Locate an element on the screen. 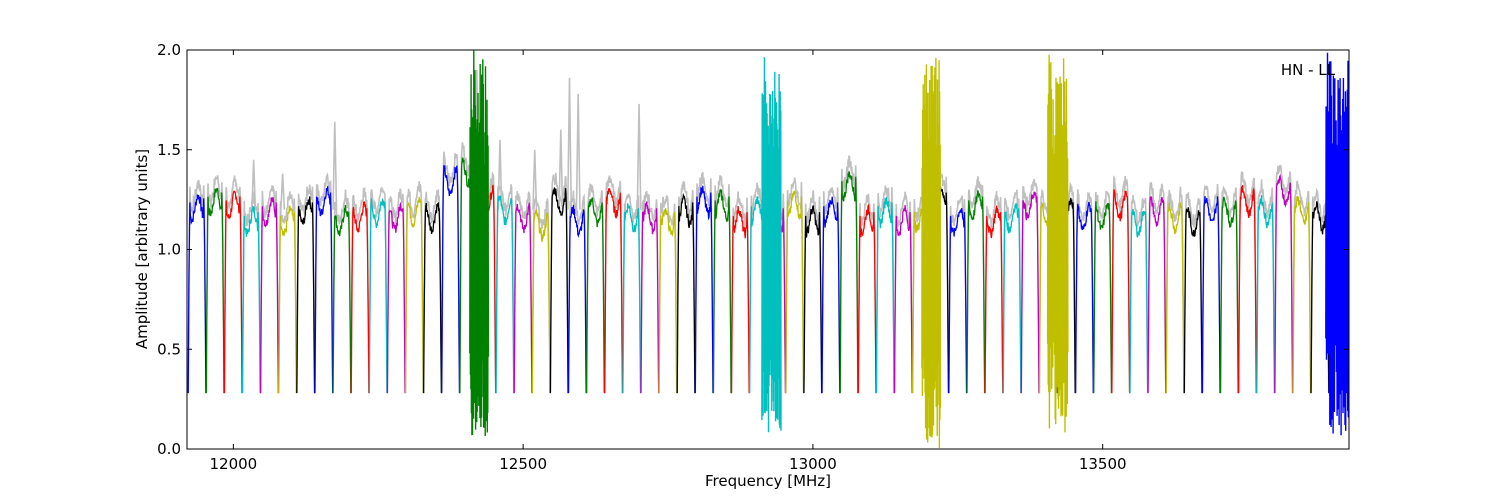  y-tick-label: 2.0 is located at coordinates (169, 50).